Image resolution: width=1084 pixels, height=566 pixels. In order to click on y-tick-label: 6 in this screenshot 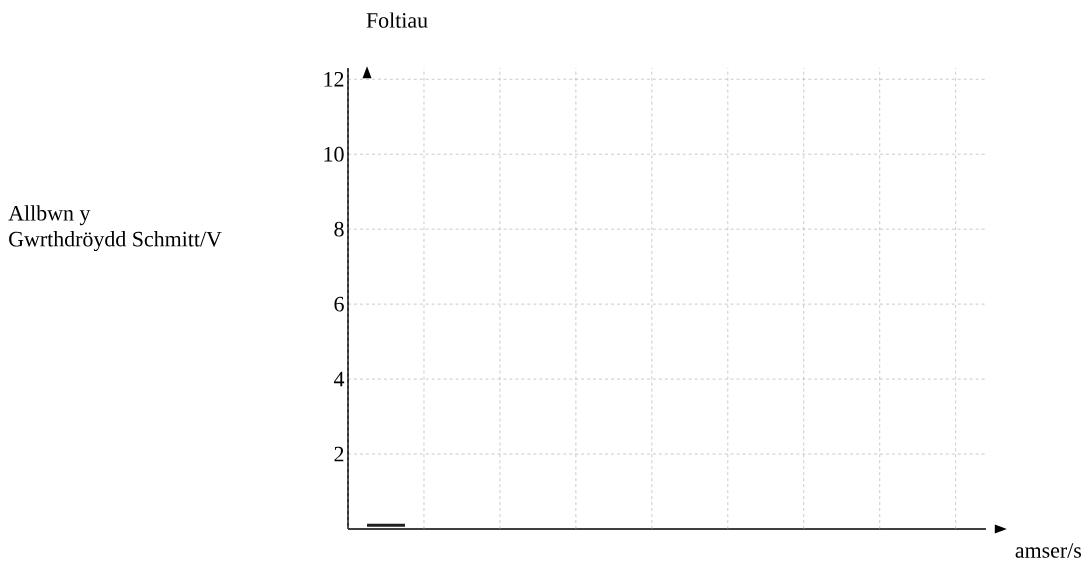, I will do `click(339, 304)`.